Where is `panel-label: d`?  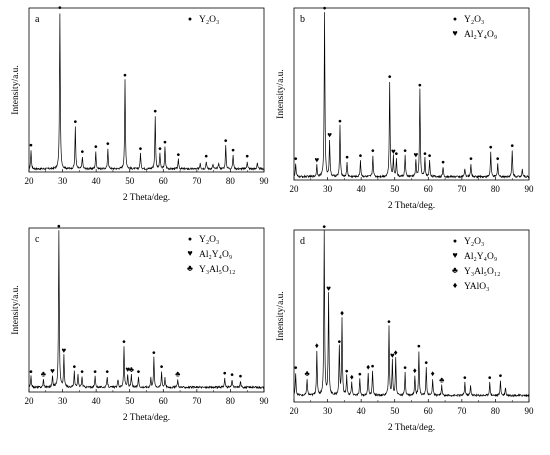
panel-label: d is located at coordinates (302, 241).